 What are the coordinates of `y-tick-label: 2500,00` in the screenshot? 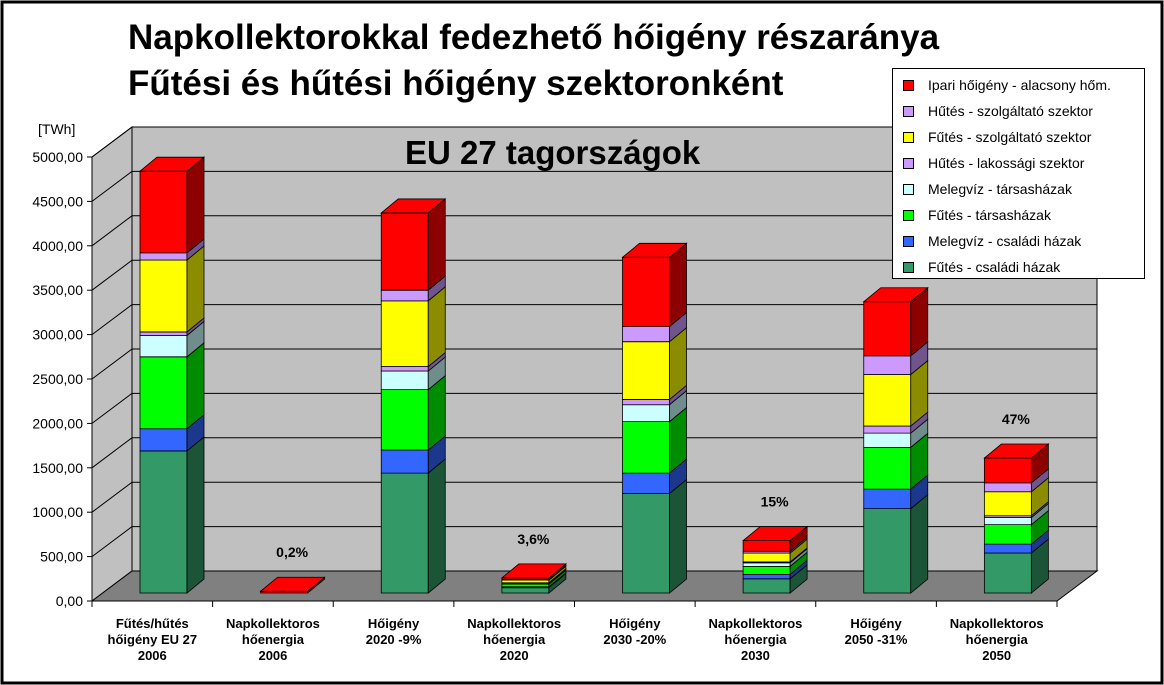 It's located at (57, 379).